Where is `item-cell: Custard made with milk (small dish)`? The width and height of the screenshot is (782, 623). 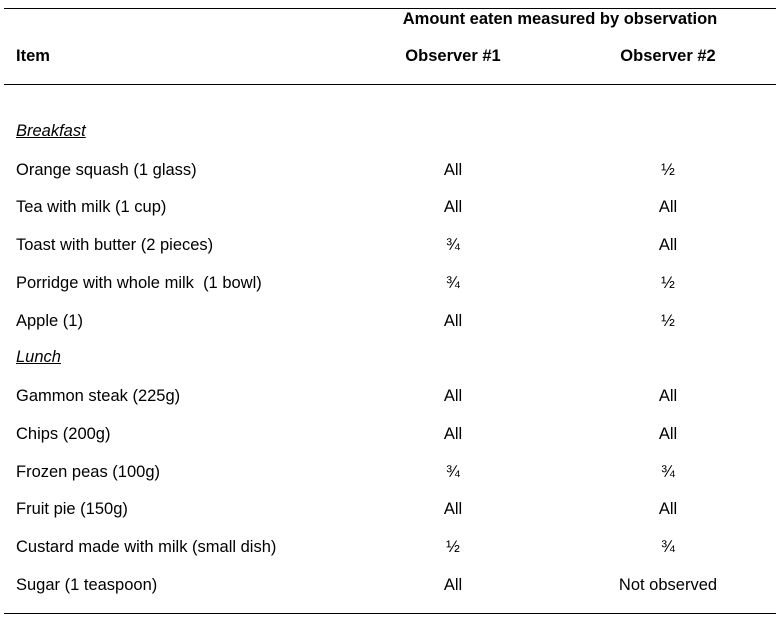 item-cell: Custard made with milk (small dish) is located at coordinates (146, 547).